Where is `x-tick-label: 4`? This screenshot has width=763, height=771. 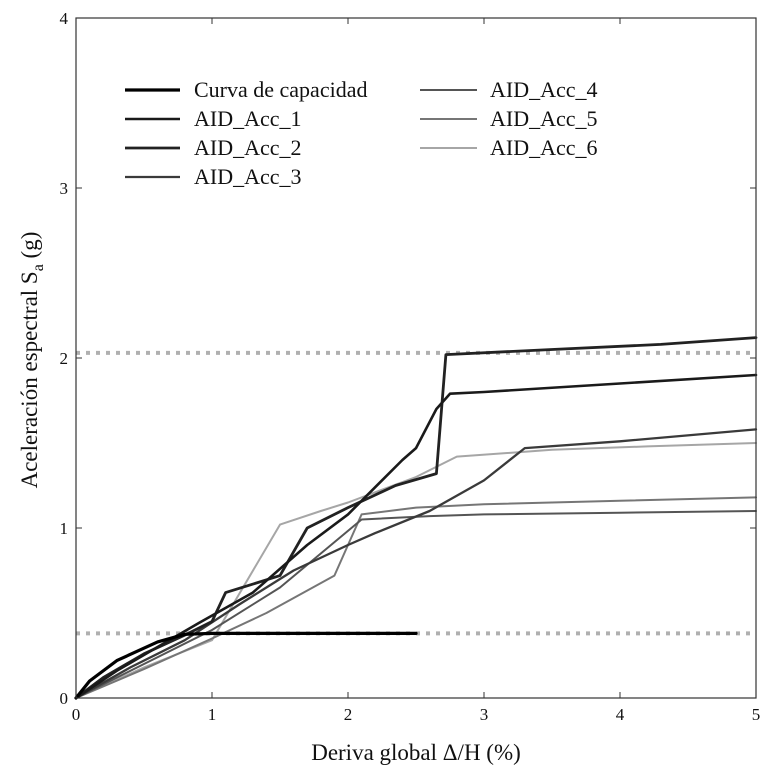 x-tick-label: 4 is located at coordinates (620, 714).